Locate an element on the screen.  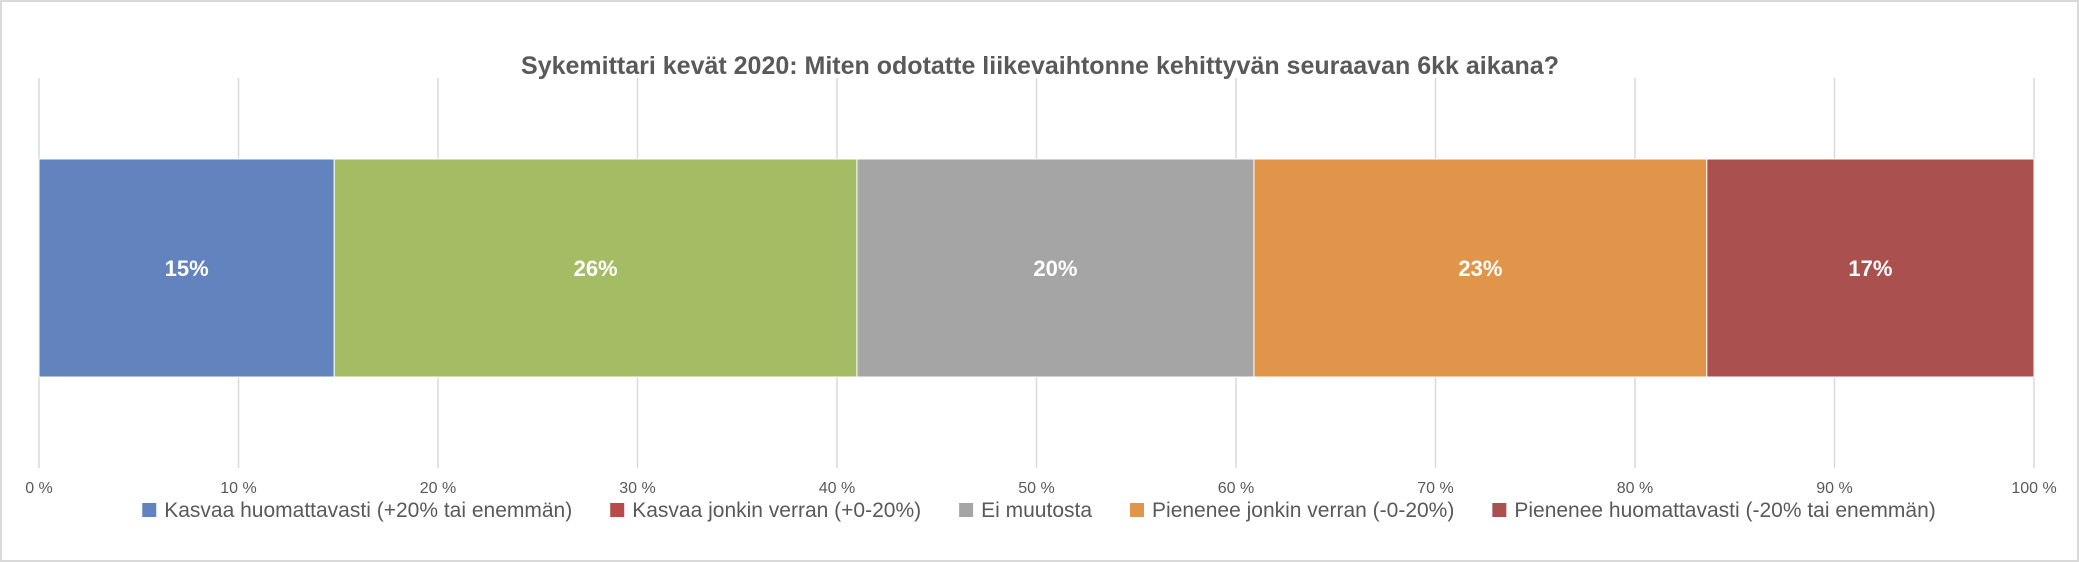
legend-item-1: Kasvaa huomattavasti (+20% tai enemmän) is located at coordinates (357, 510).